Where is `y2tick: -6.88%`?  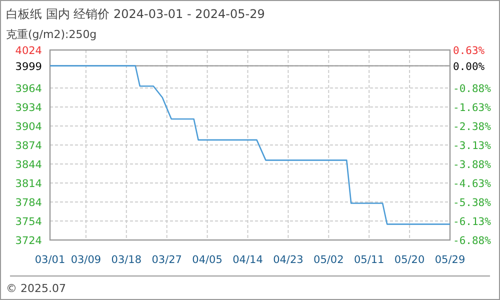 y2tick: -6.88% is located at coordinates (472, 241).